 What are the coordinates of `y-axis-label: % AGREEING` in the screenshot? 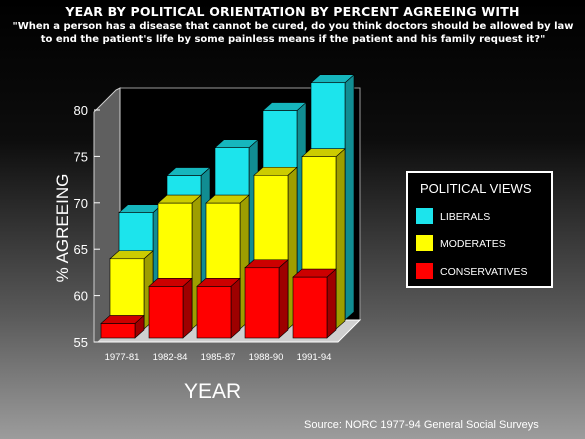 It's located at (62, 228).